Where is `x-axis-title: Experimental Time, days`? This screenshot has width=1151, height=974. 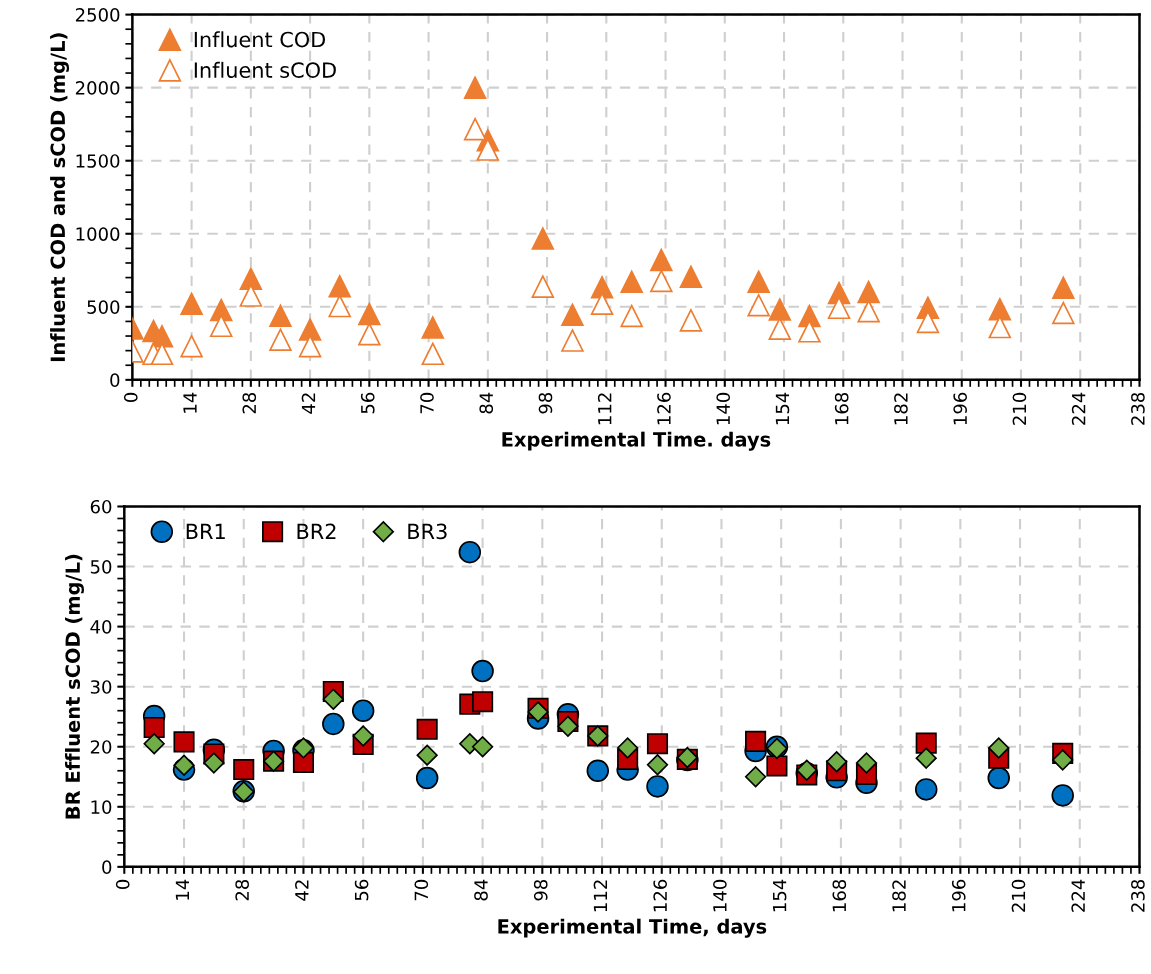
x-axis-title: Experimental Time, days is located at coordinates (632, 928).